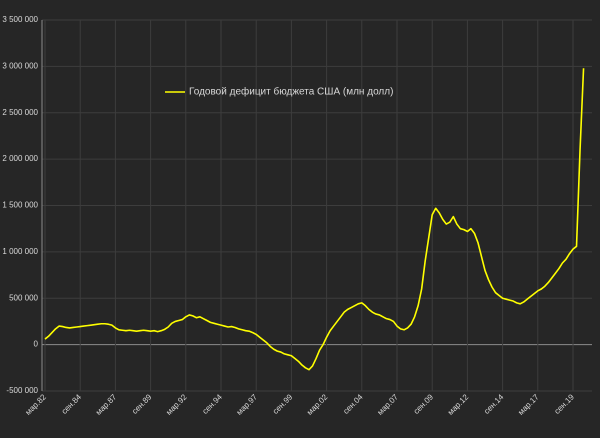 The image size is (600, 438). Describe the element at coordinates (291, 92) in the screenshot. I see `legend-text: Годовой дефицит бюджета США (млн долл)` at that location.